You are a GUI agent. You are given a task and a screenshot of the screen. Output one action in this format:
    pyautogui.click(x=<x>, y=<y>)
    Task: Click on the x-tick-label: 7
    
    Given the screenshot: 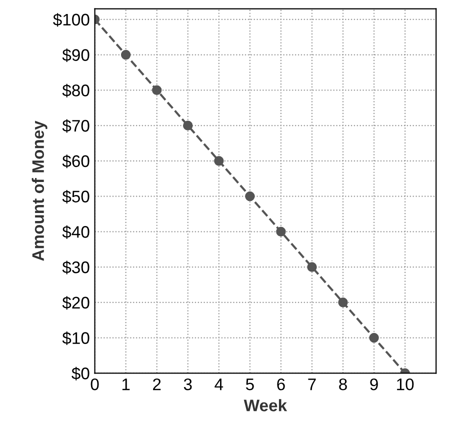 What is the action you would take?
    pyautogui.click(x=312, y=384)
    